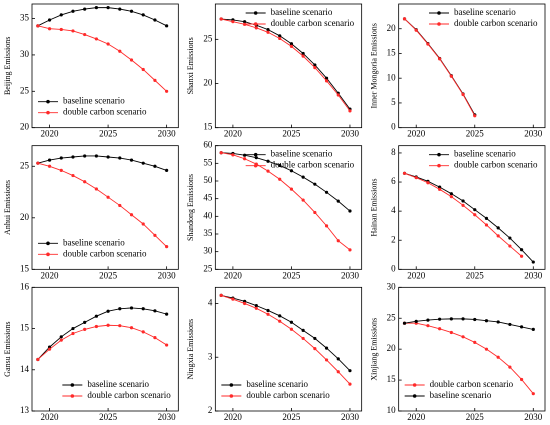 The width and height of the screenshot is (550, 425). I want to click on y-axis-label: Hainan Emissions, so click(373, 208).